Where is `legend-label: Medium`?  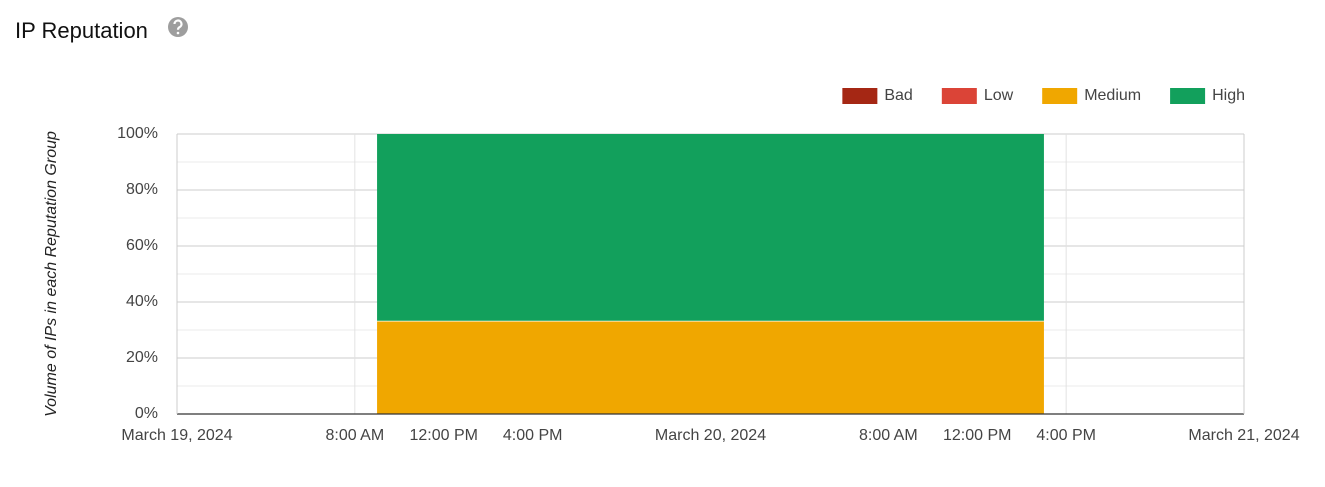
legend-label: Medium is located at coordinates (1112, 95).